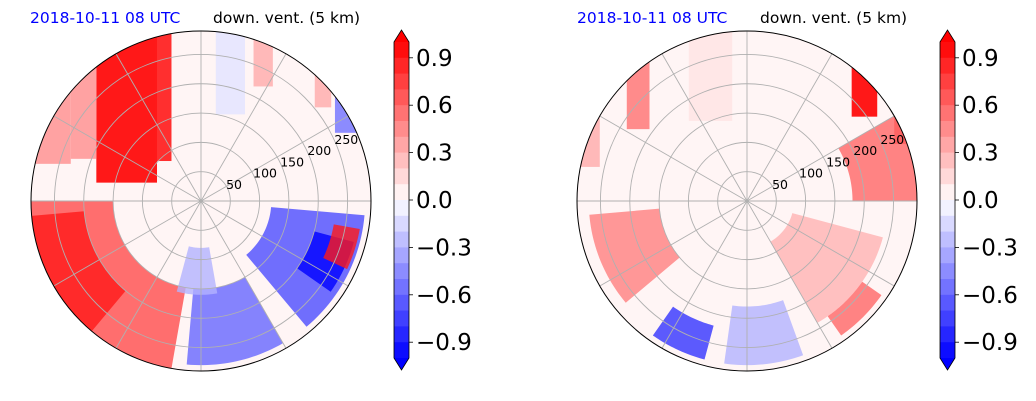 The image size is (1036, 401). Describe the element at coordinates (105, 18) in the screenshot. I see `title-date-left: 2018-10-11 08 UTC` at that location.